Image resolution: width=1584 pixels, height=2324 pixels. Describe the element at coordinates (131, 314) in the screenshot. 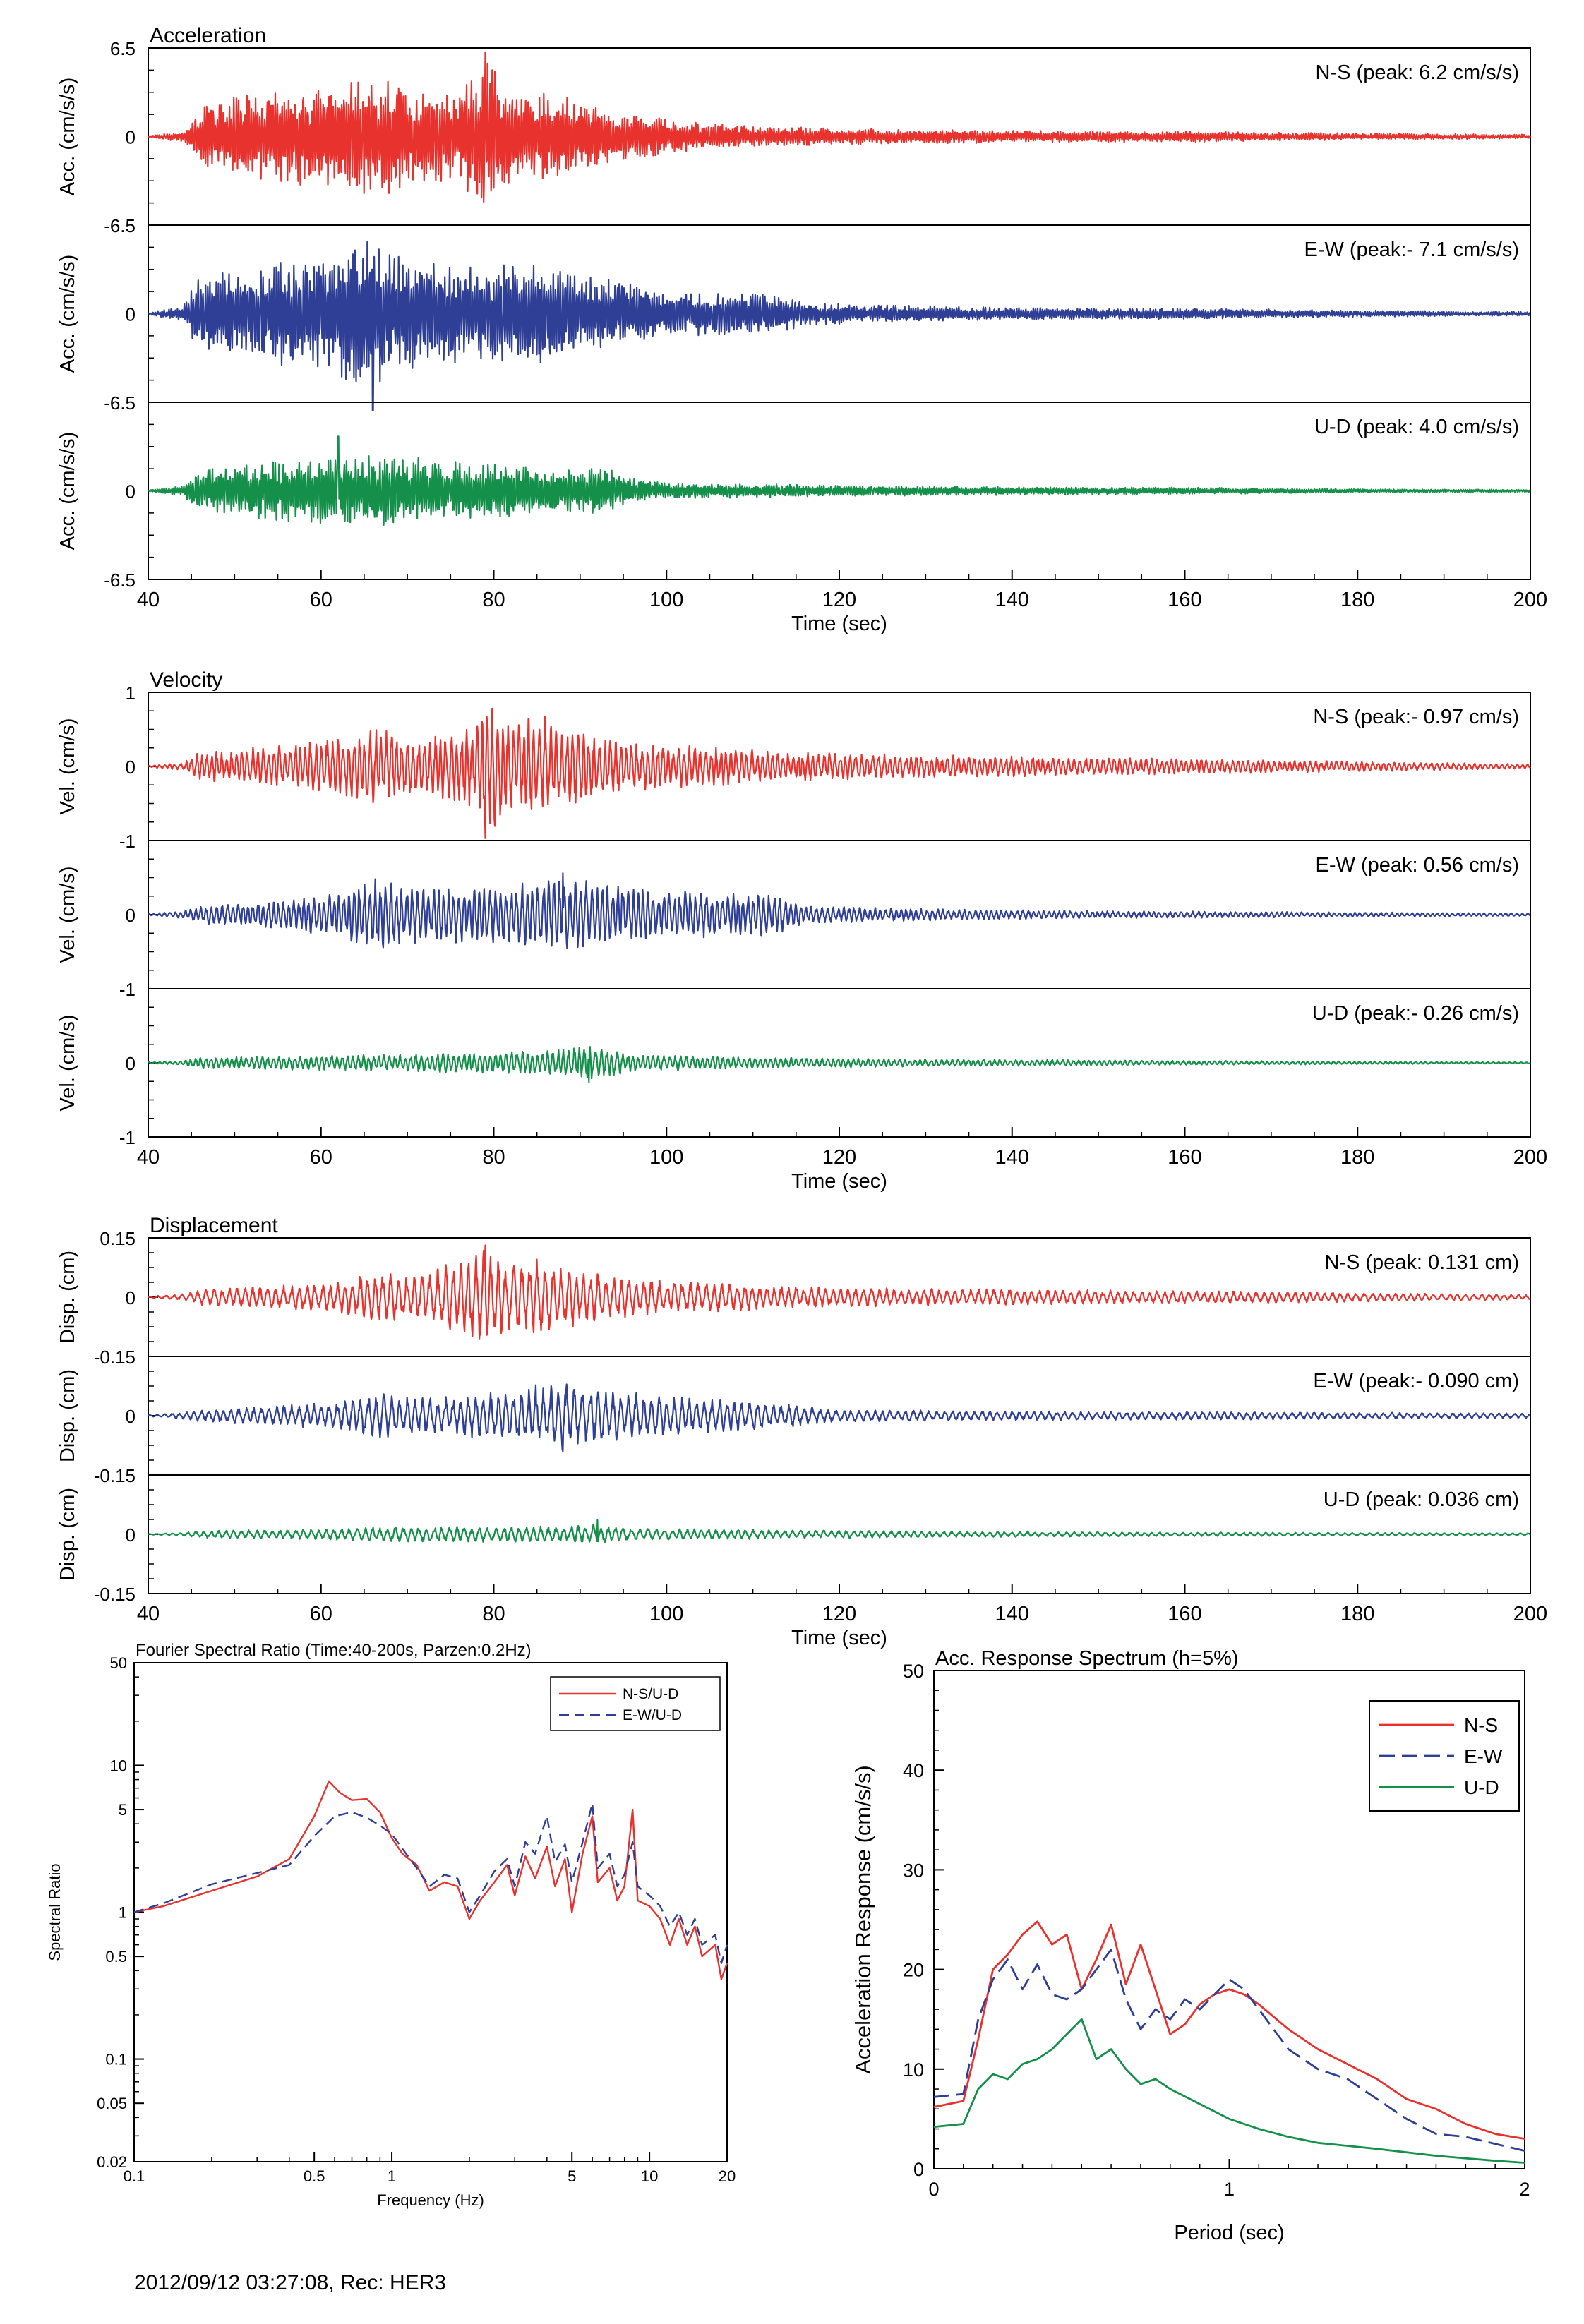

I see `acceleration-ew-ytick-label: 0` at that location.